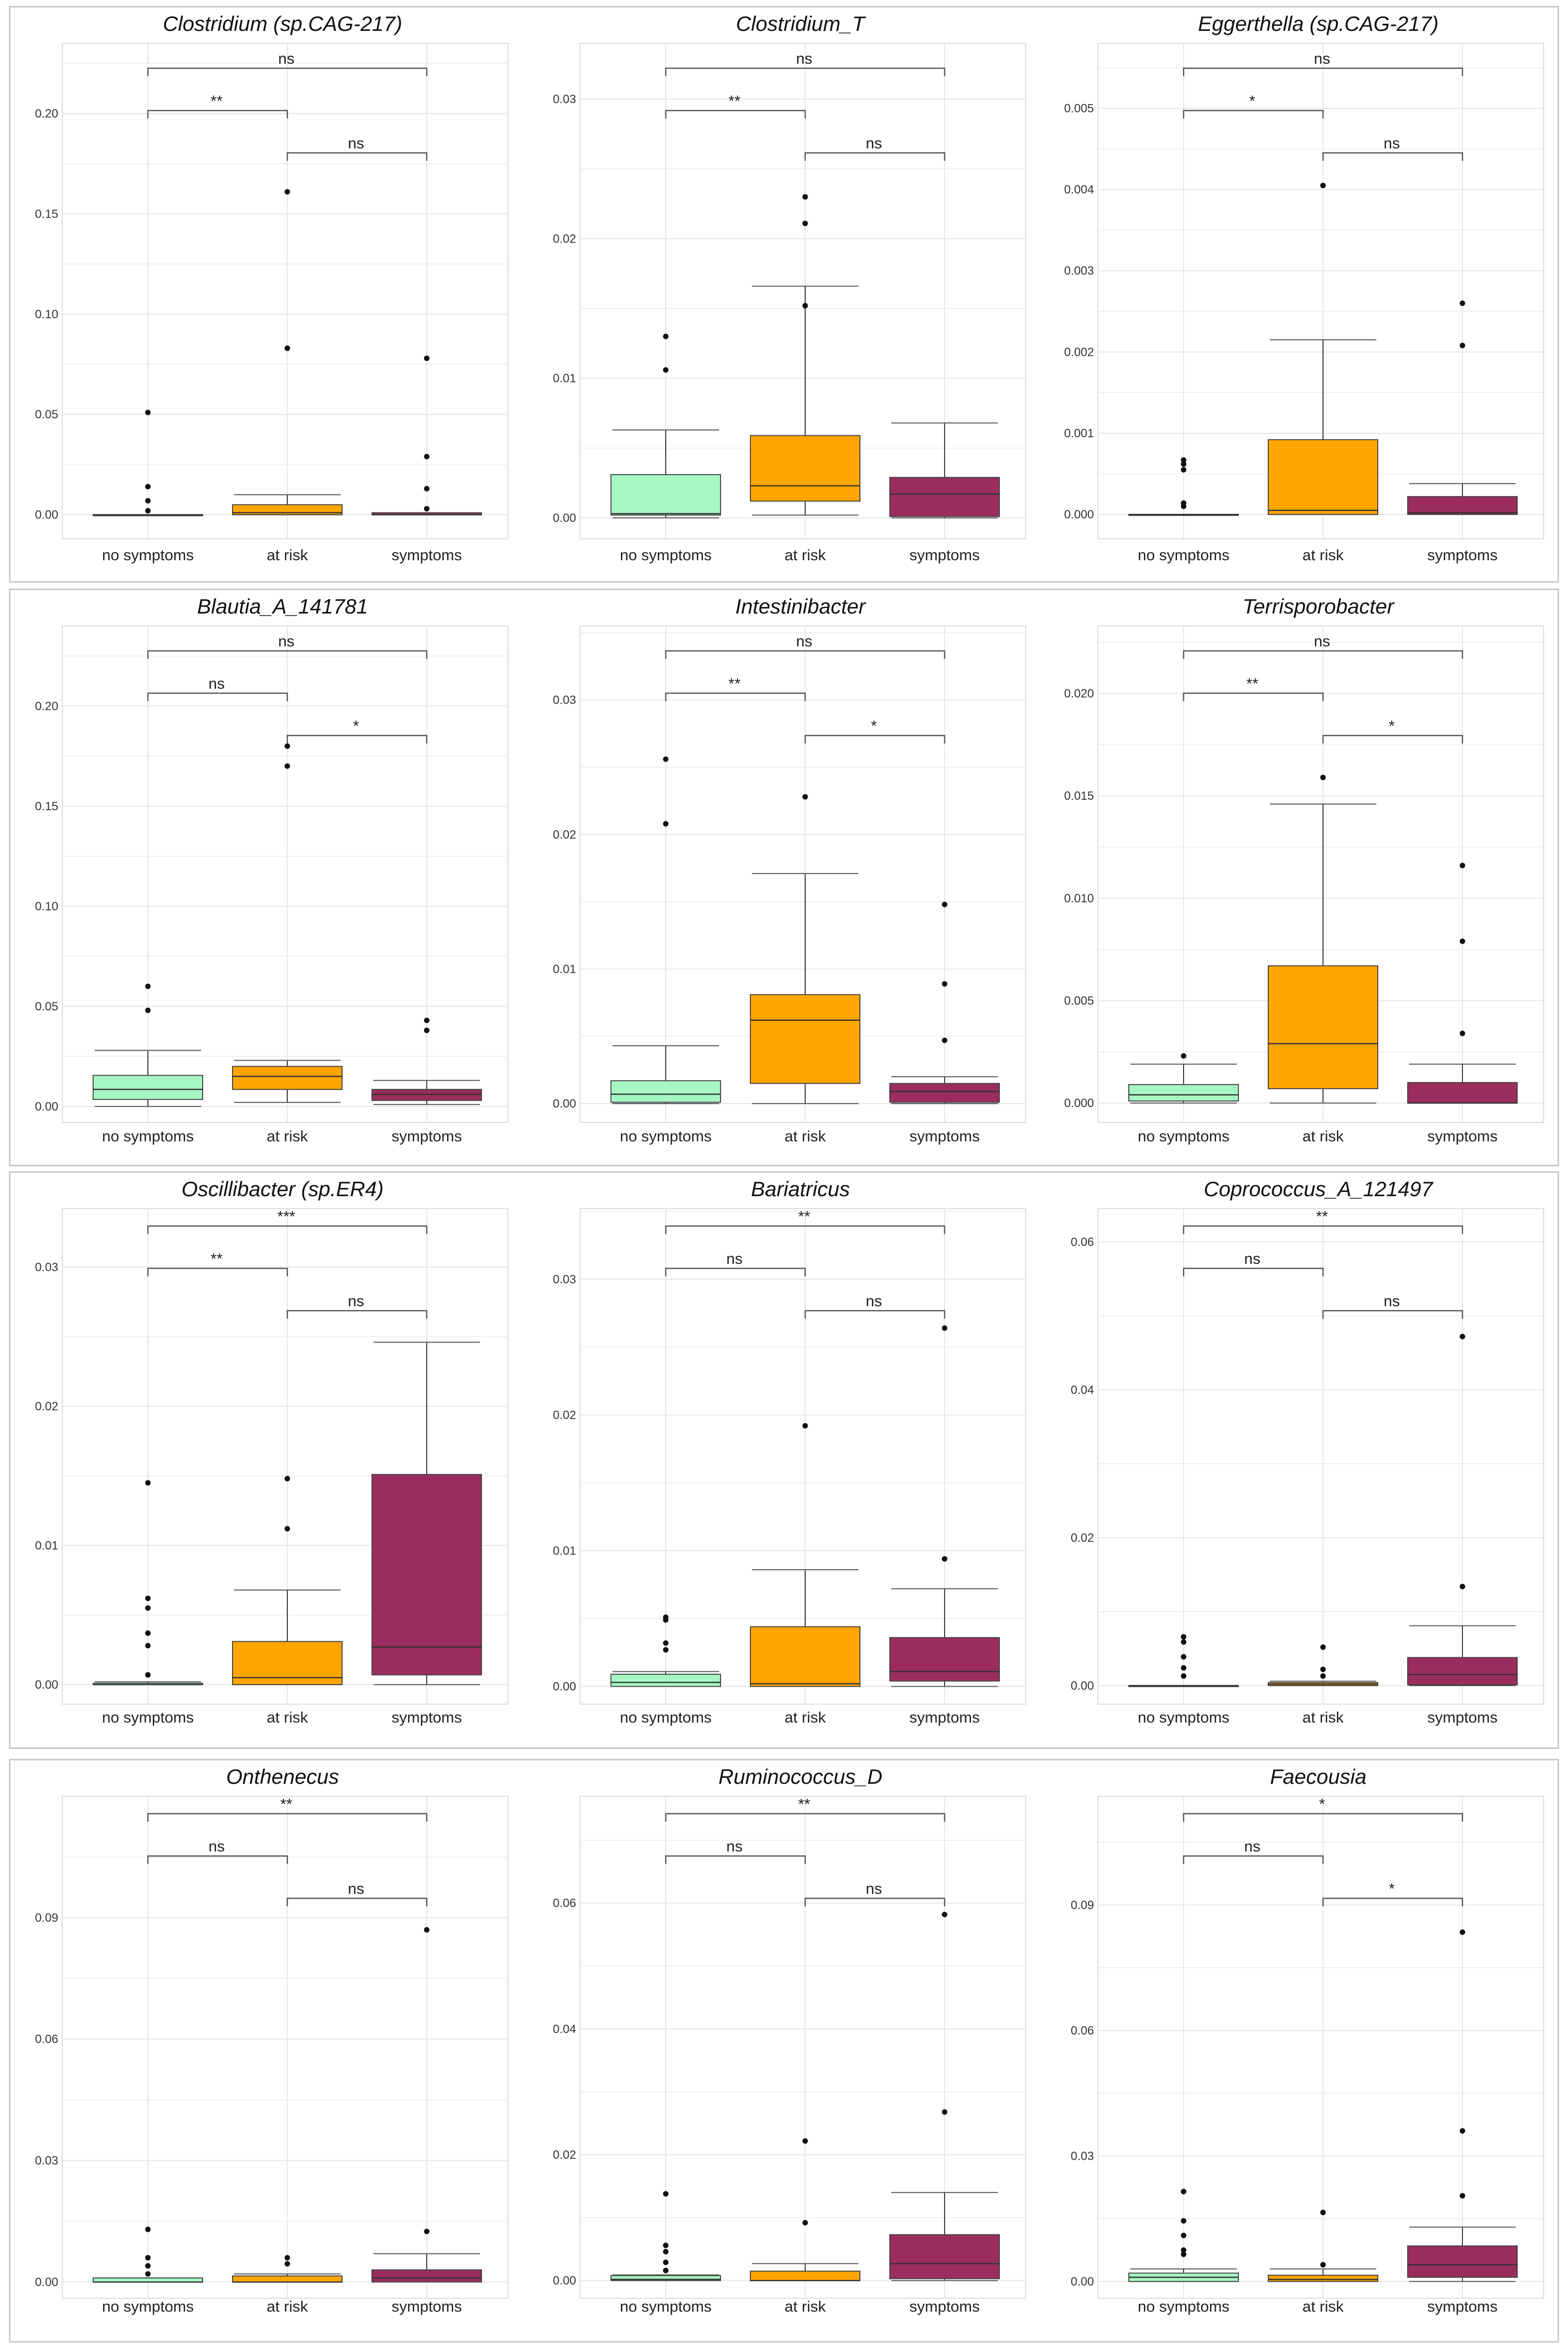 The width and height of the screenshot is (1568, 2350). I want to click on significance-label: ***, so click(286, 1216).